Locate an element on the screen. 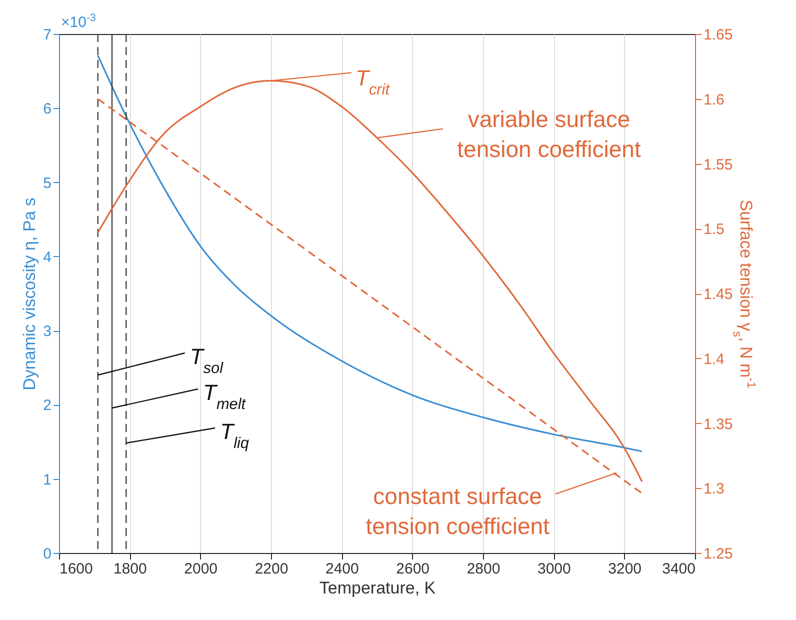 This screenshot has width=796, height=620. x-tick-label: 1600 is located at coordinates (76, 569).